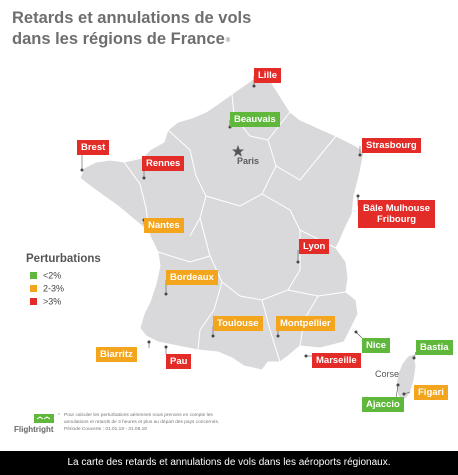 Image resolution: width=458 pixels, height=475 pixels. Describe the element at coordinates (179, 361) in the screenshot. I see `airport-label-pau: Pau` at that location.